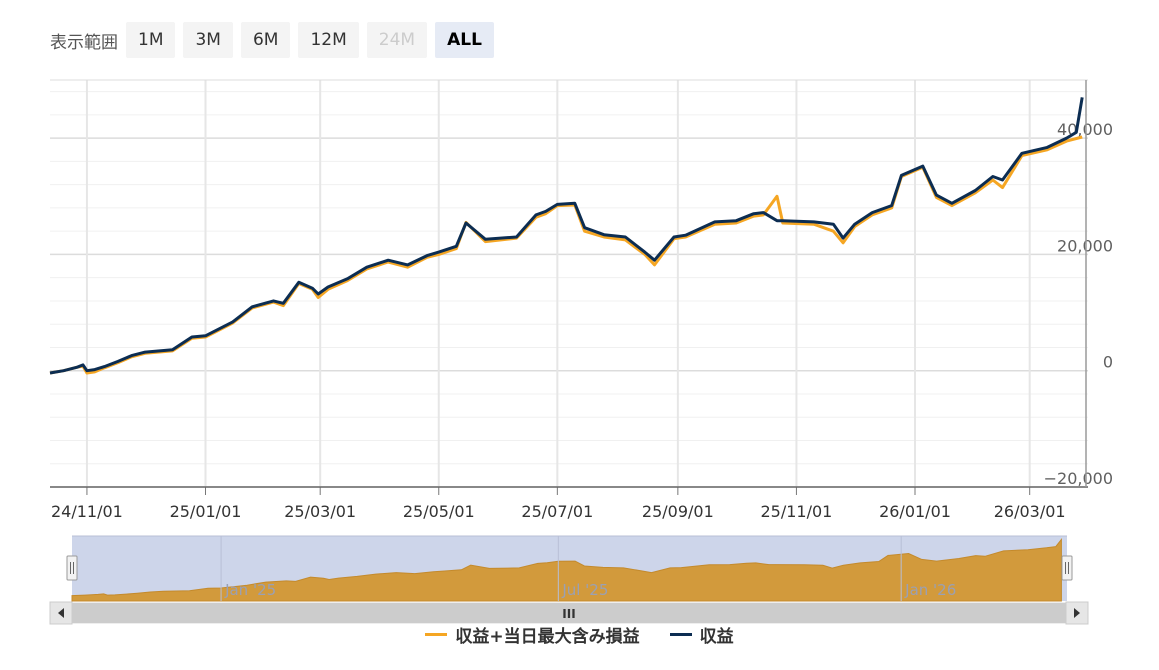  What do you see at coordinates (796, 511) in the screenshot?
I see `x-tick-label-6: 25/11/01` at bounding box center [796, 511].